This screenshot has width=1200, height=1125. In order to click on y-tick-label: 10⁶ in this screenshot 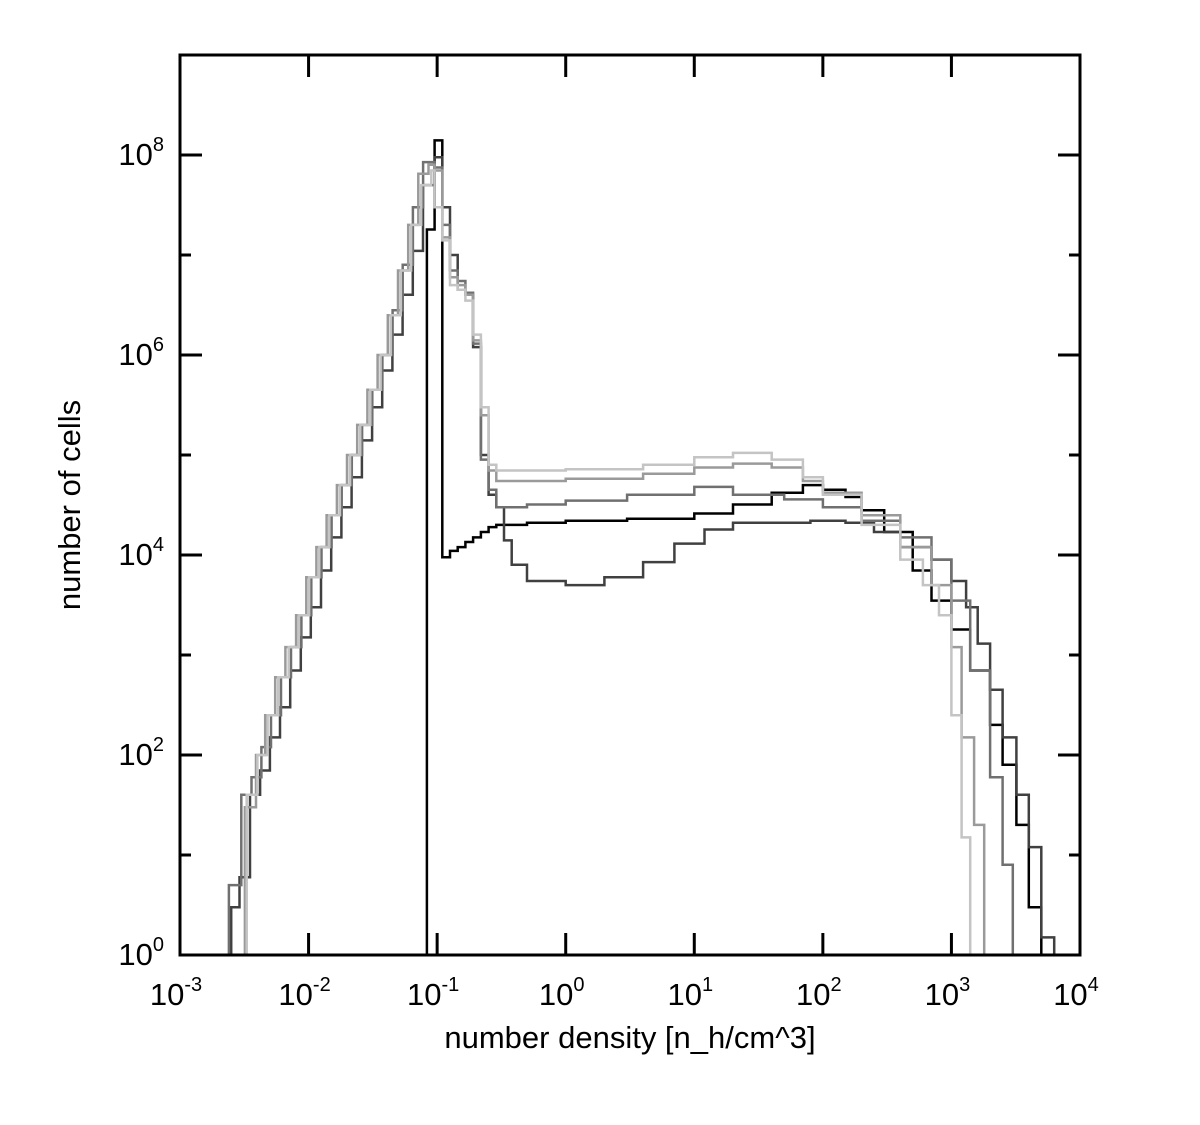, I will do `click(141, 353)`.